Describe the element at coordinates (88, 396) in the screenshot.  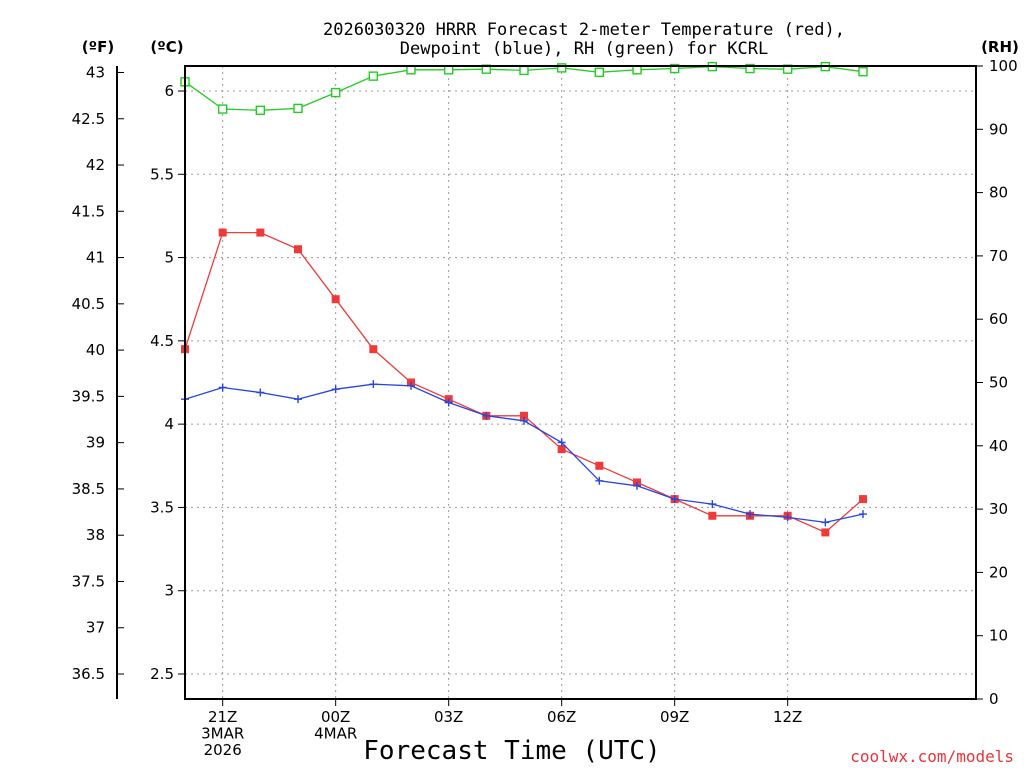
I see `fahrenheit-tick-label: 39.5` at that location.